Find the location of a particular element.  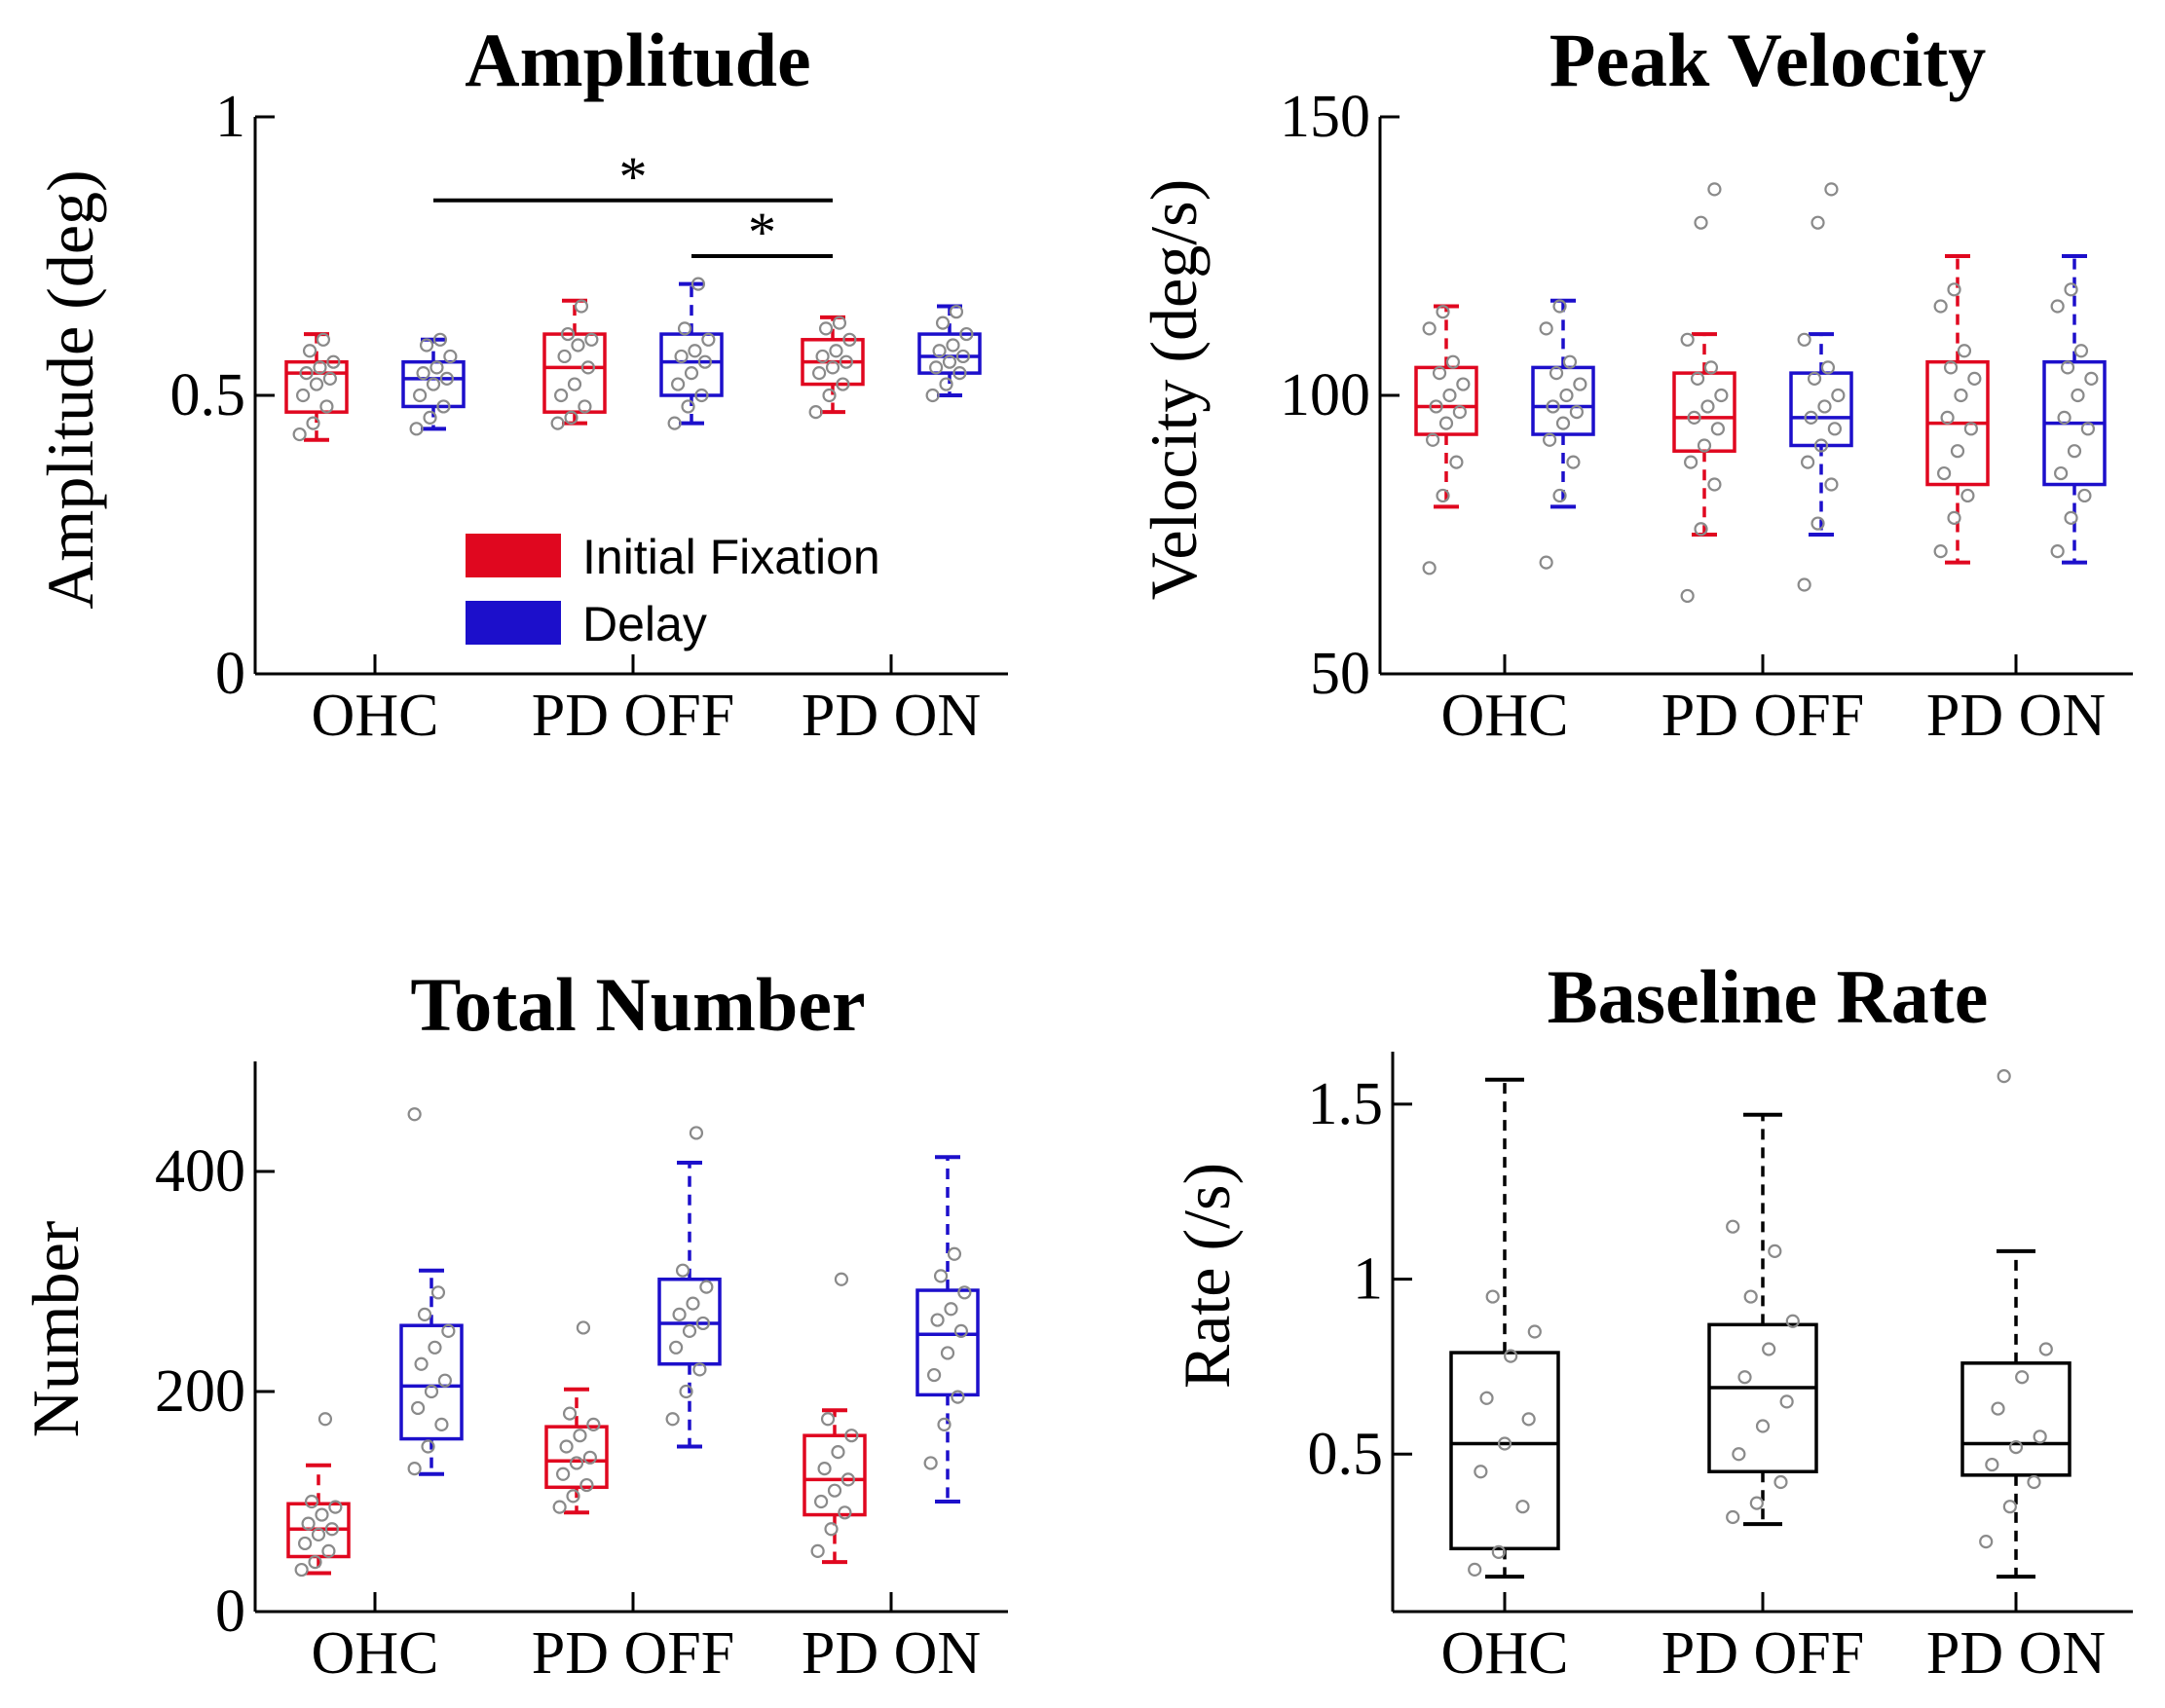

peak-velocity-title: Peak Velocity is located at coordinates (1767, 60).